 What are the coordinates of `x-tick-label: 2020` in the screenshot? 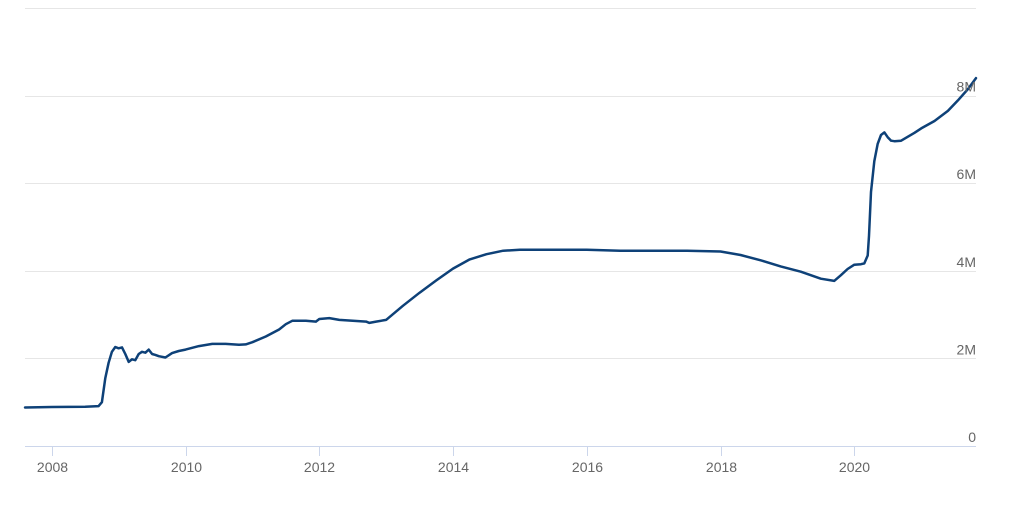 It's located at (854, 467).